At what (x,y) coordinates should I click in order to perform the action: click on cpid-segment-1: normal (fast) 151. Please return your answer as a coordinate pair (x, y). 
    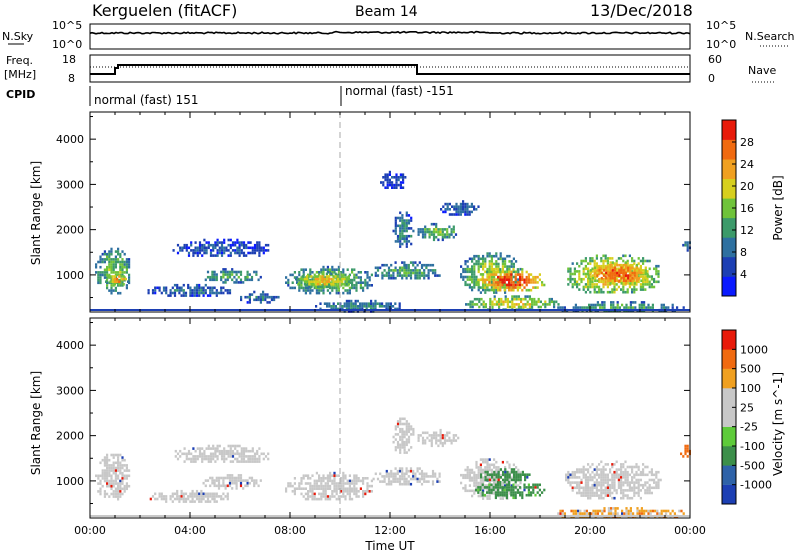
    Looking at the image, I should click on (146, 100).